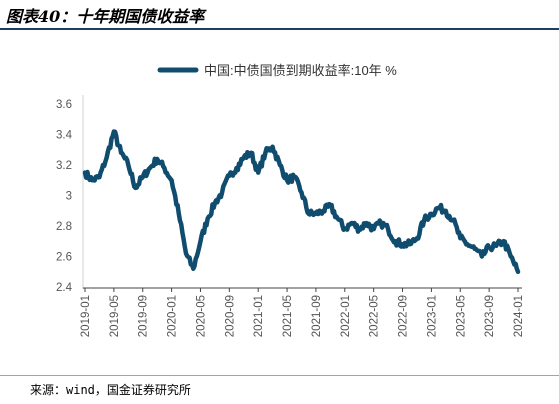 Image resolution: width=559 pixels, height=404 pixels. Describe the element at coordinates (432, 316) in the screenshot. I see `x-tick-label: 2023-01` at that location.